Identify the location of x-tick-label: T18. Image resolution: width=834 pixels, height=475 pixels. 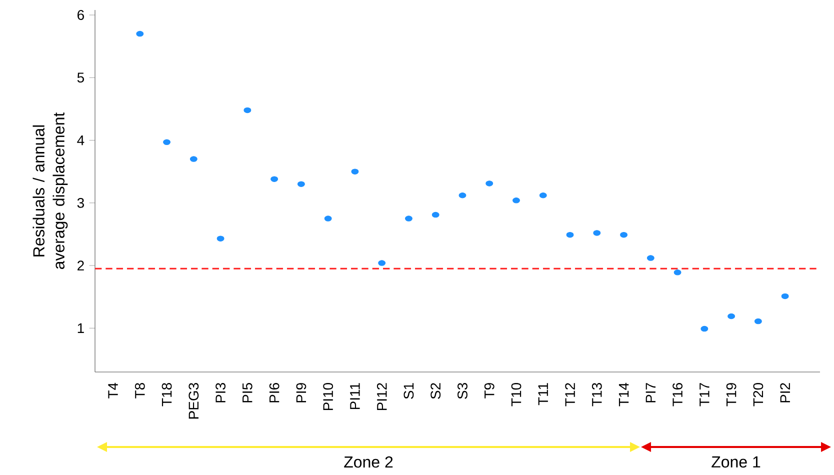
(167, 394).